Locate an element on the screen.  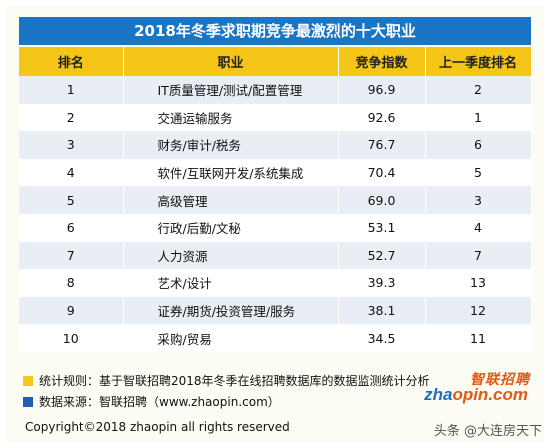
blue-square-icon is located at coordinates (28, 402).